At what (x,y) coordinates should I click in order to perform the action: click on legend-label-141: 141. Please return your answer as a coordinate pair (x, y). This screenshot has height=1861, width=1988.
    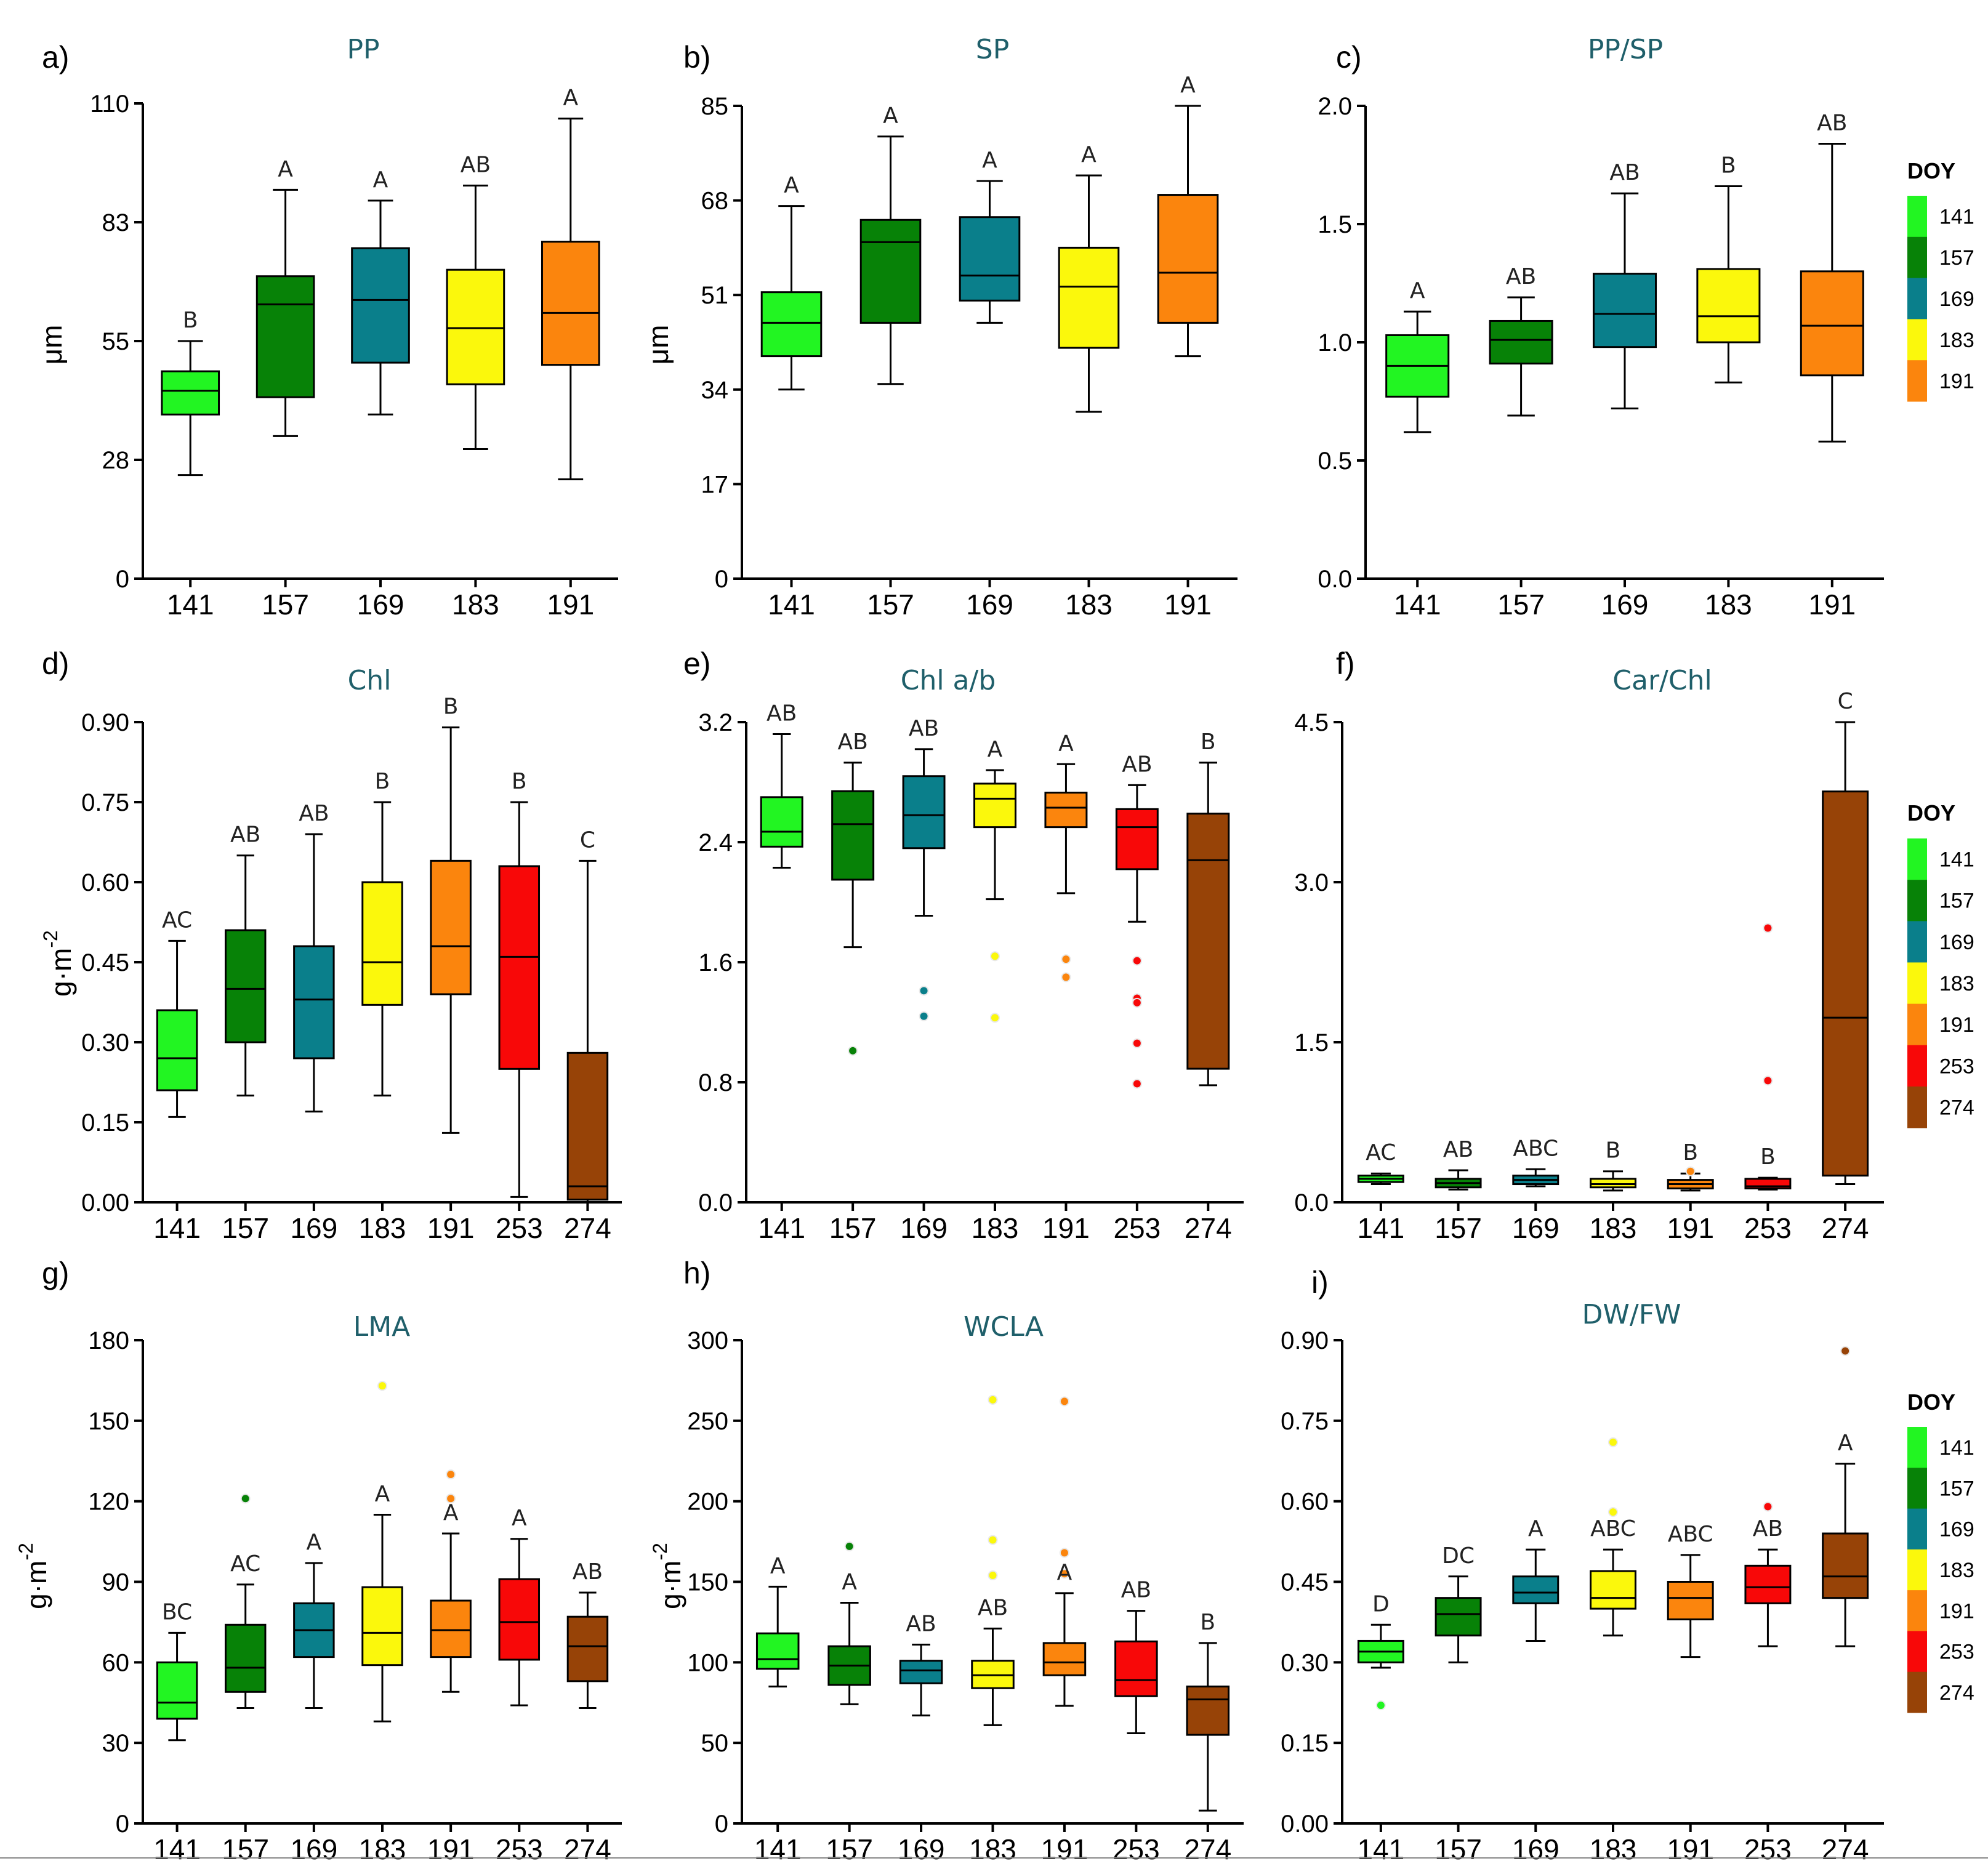
    Looking at the image, I should click on (1956, 217).